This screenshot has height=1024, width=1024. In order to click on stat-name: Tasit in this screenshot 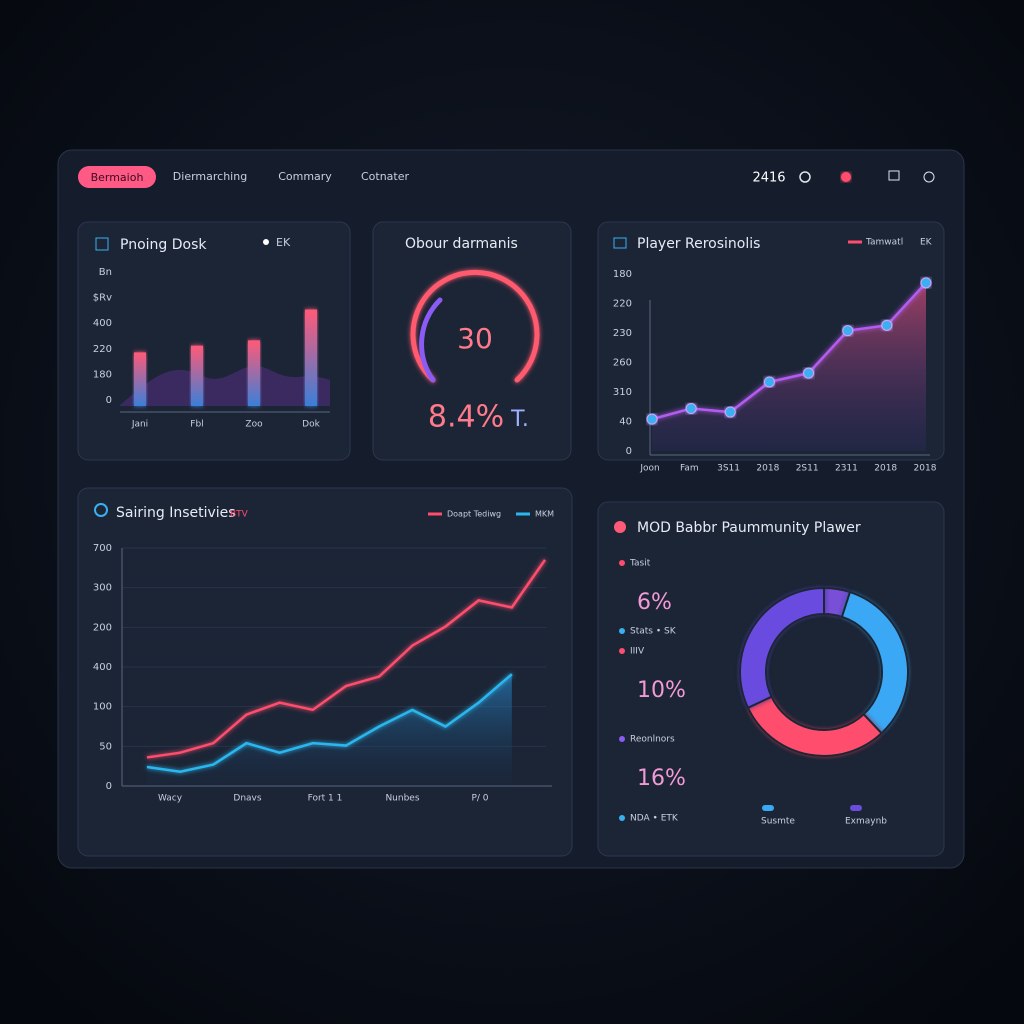, I will do `click(640, 564)`.